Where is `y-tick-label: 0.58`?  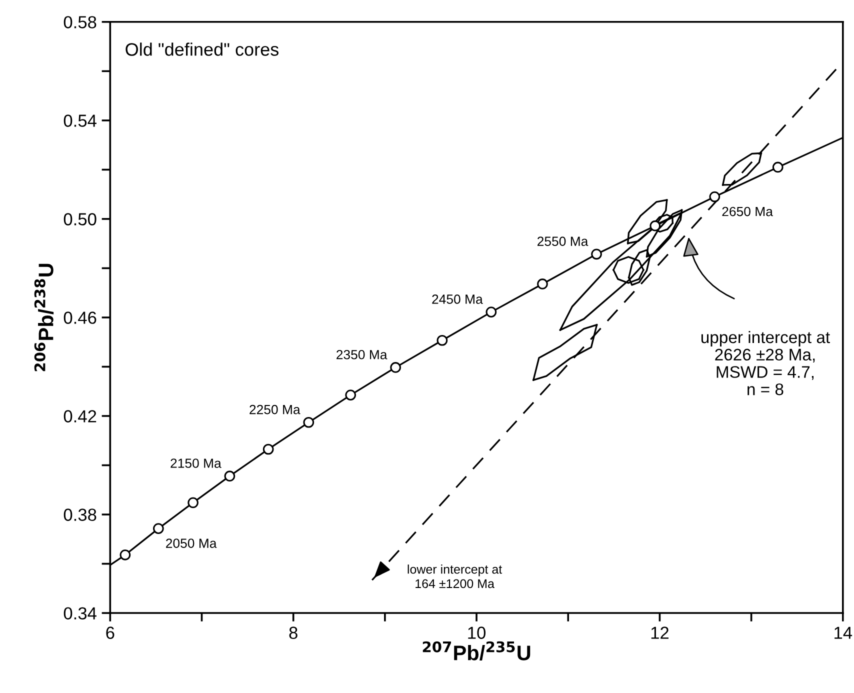 y-tick-label: 0.58 is located at coordinates (80, 22).